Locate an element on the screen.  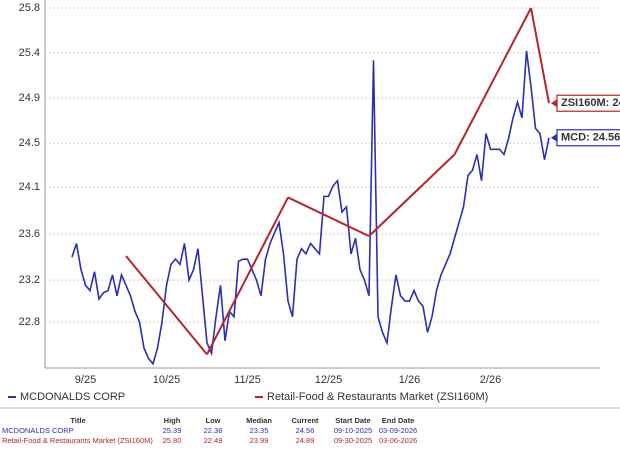
y-tick-label: 25.8 is located at coordinates (29, 8).